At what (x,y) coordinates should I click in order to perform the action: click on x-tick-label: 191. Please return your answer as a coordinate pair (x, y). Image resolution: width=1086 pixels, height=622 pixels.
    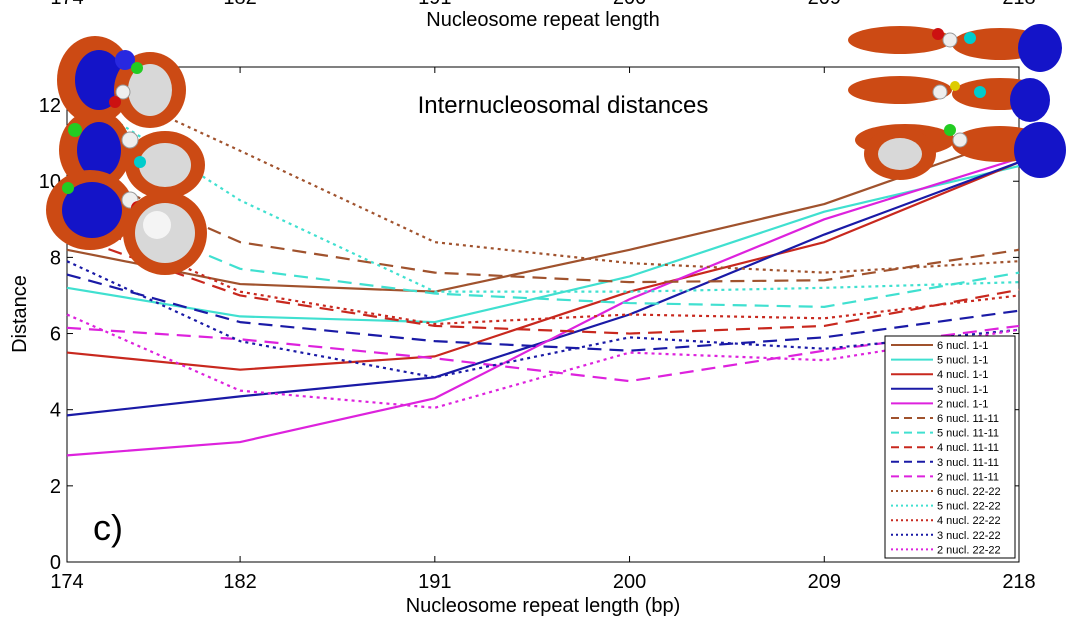
    Looking at the image, I should click on (434, 582).